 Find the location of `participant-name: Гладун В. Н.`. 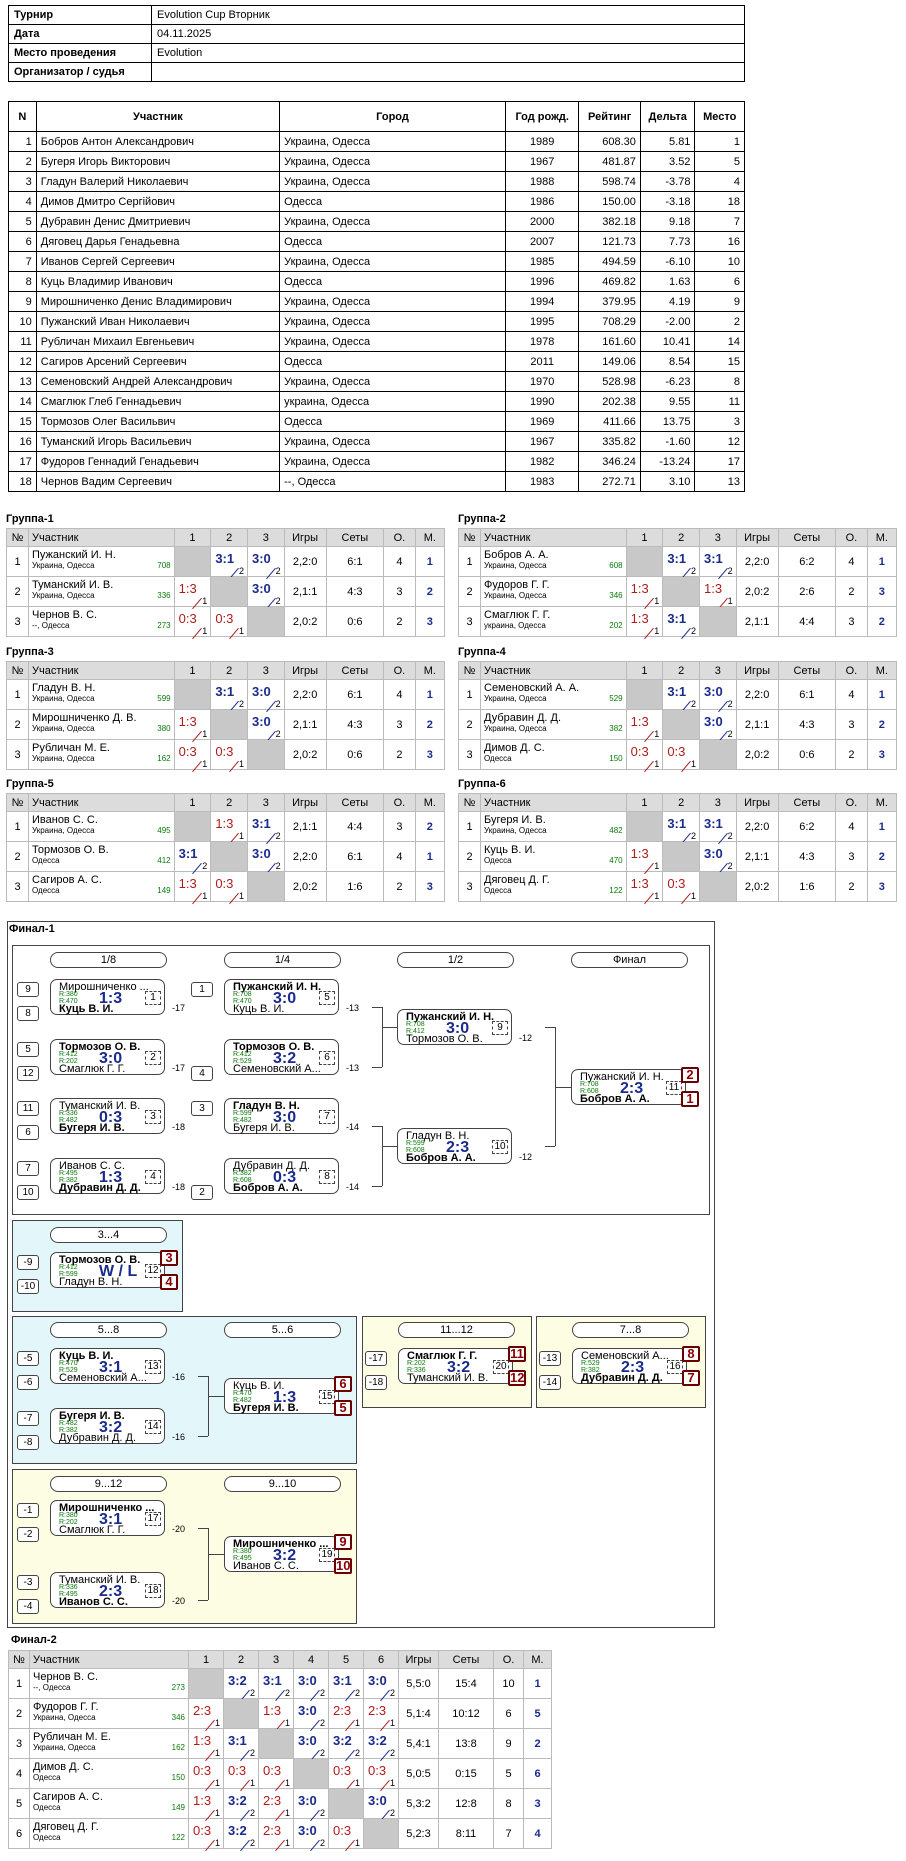

participant-name: Гладун В. Н. is located at coordinates (64, 688).